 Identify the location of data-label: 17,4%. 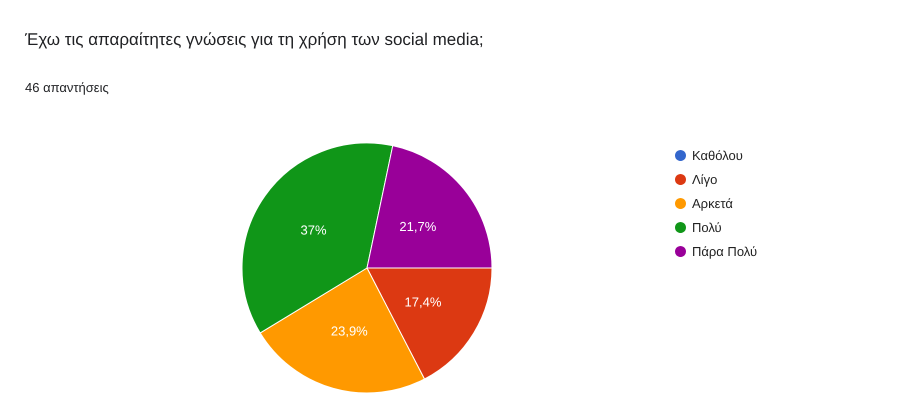
(423, 302).